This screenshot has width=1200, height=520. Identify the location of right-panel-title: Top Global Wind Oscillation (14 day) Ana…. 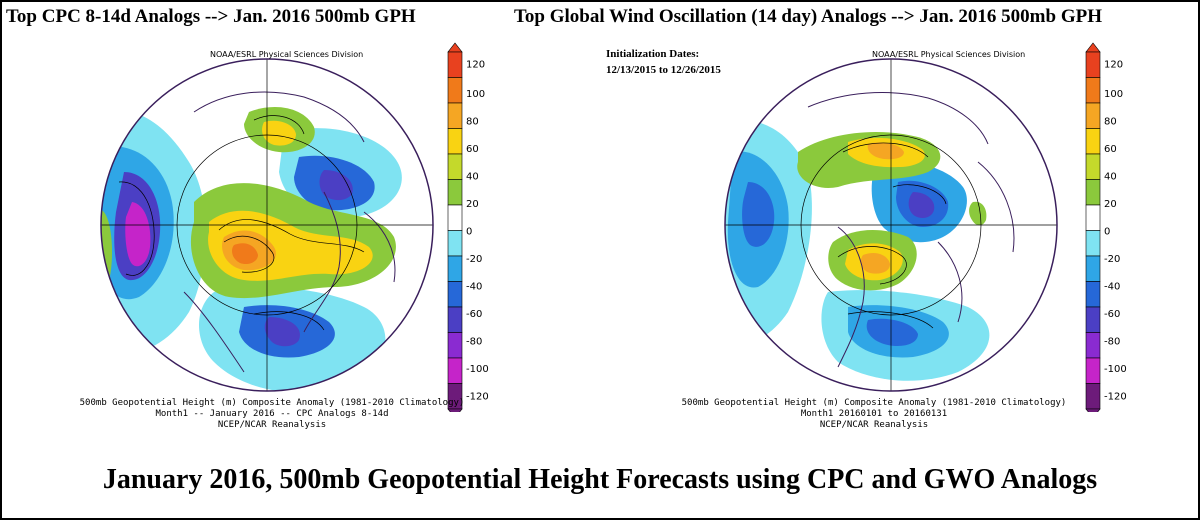
(808, 16).